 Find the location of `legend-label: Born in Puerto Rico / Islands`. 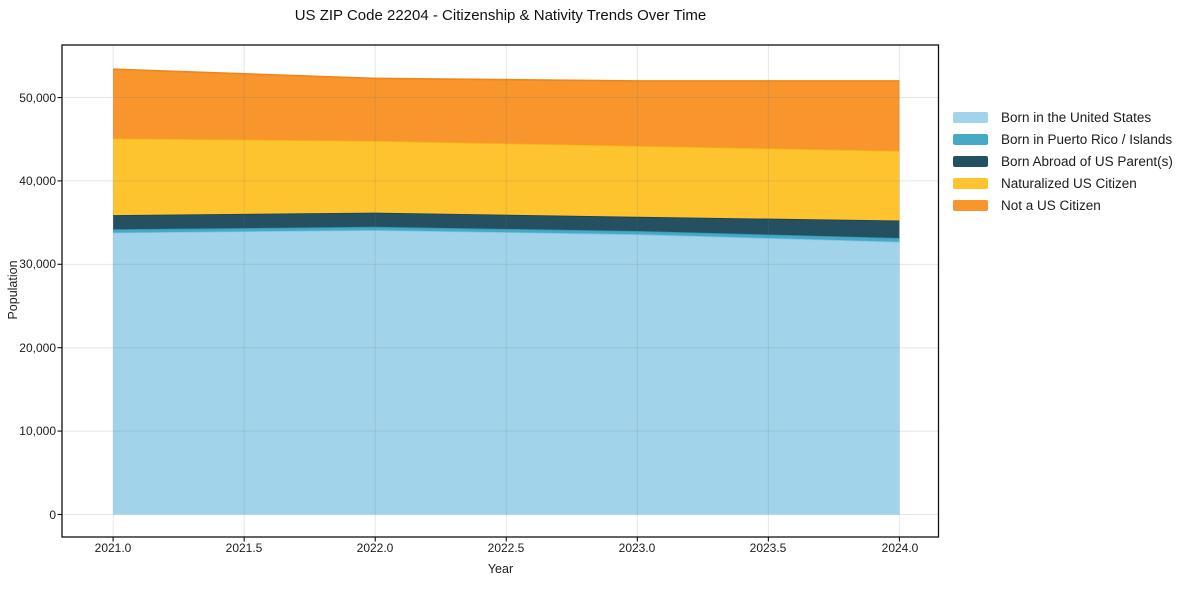

legend-label: Born in Puerto Rico / Islands is located at coordinates (1087, 139).